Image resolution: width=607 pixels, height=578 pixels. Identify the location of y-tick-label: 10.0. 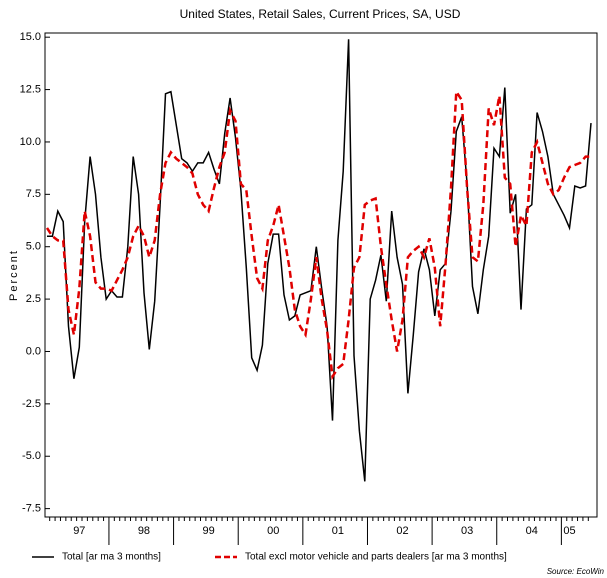
(30, 142).